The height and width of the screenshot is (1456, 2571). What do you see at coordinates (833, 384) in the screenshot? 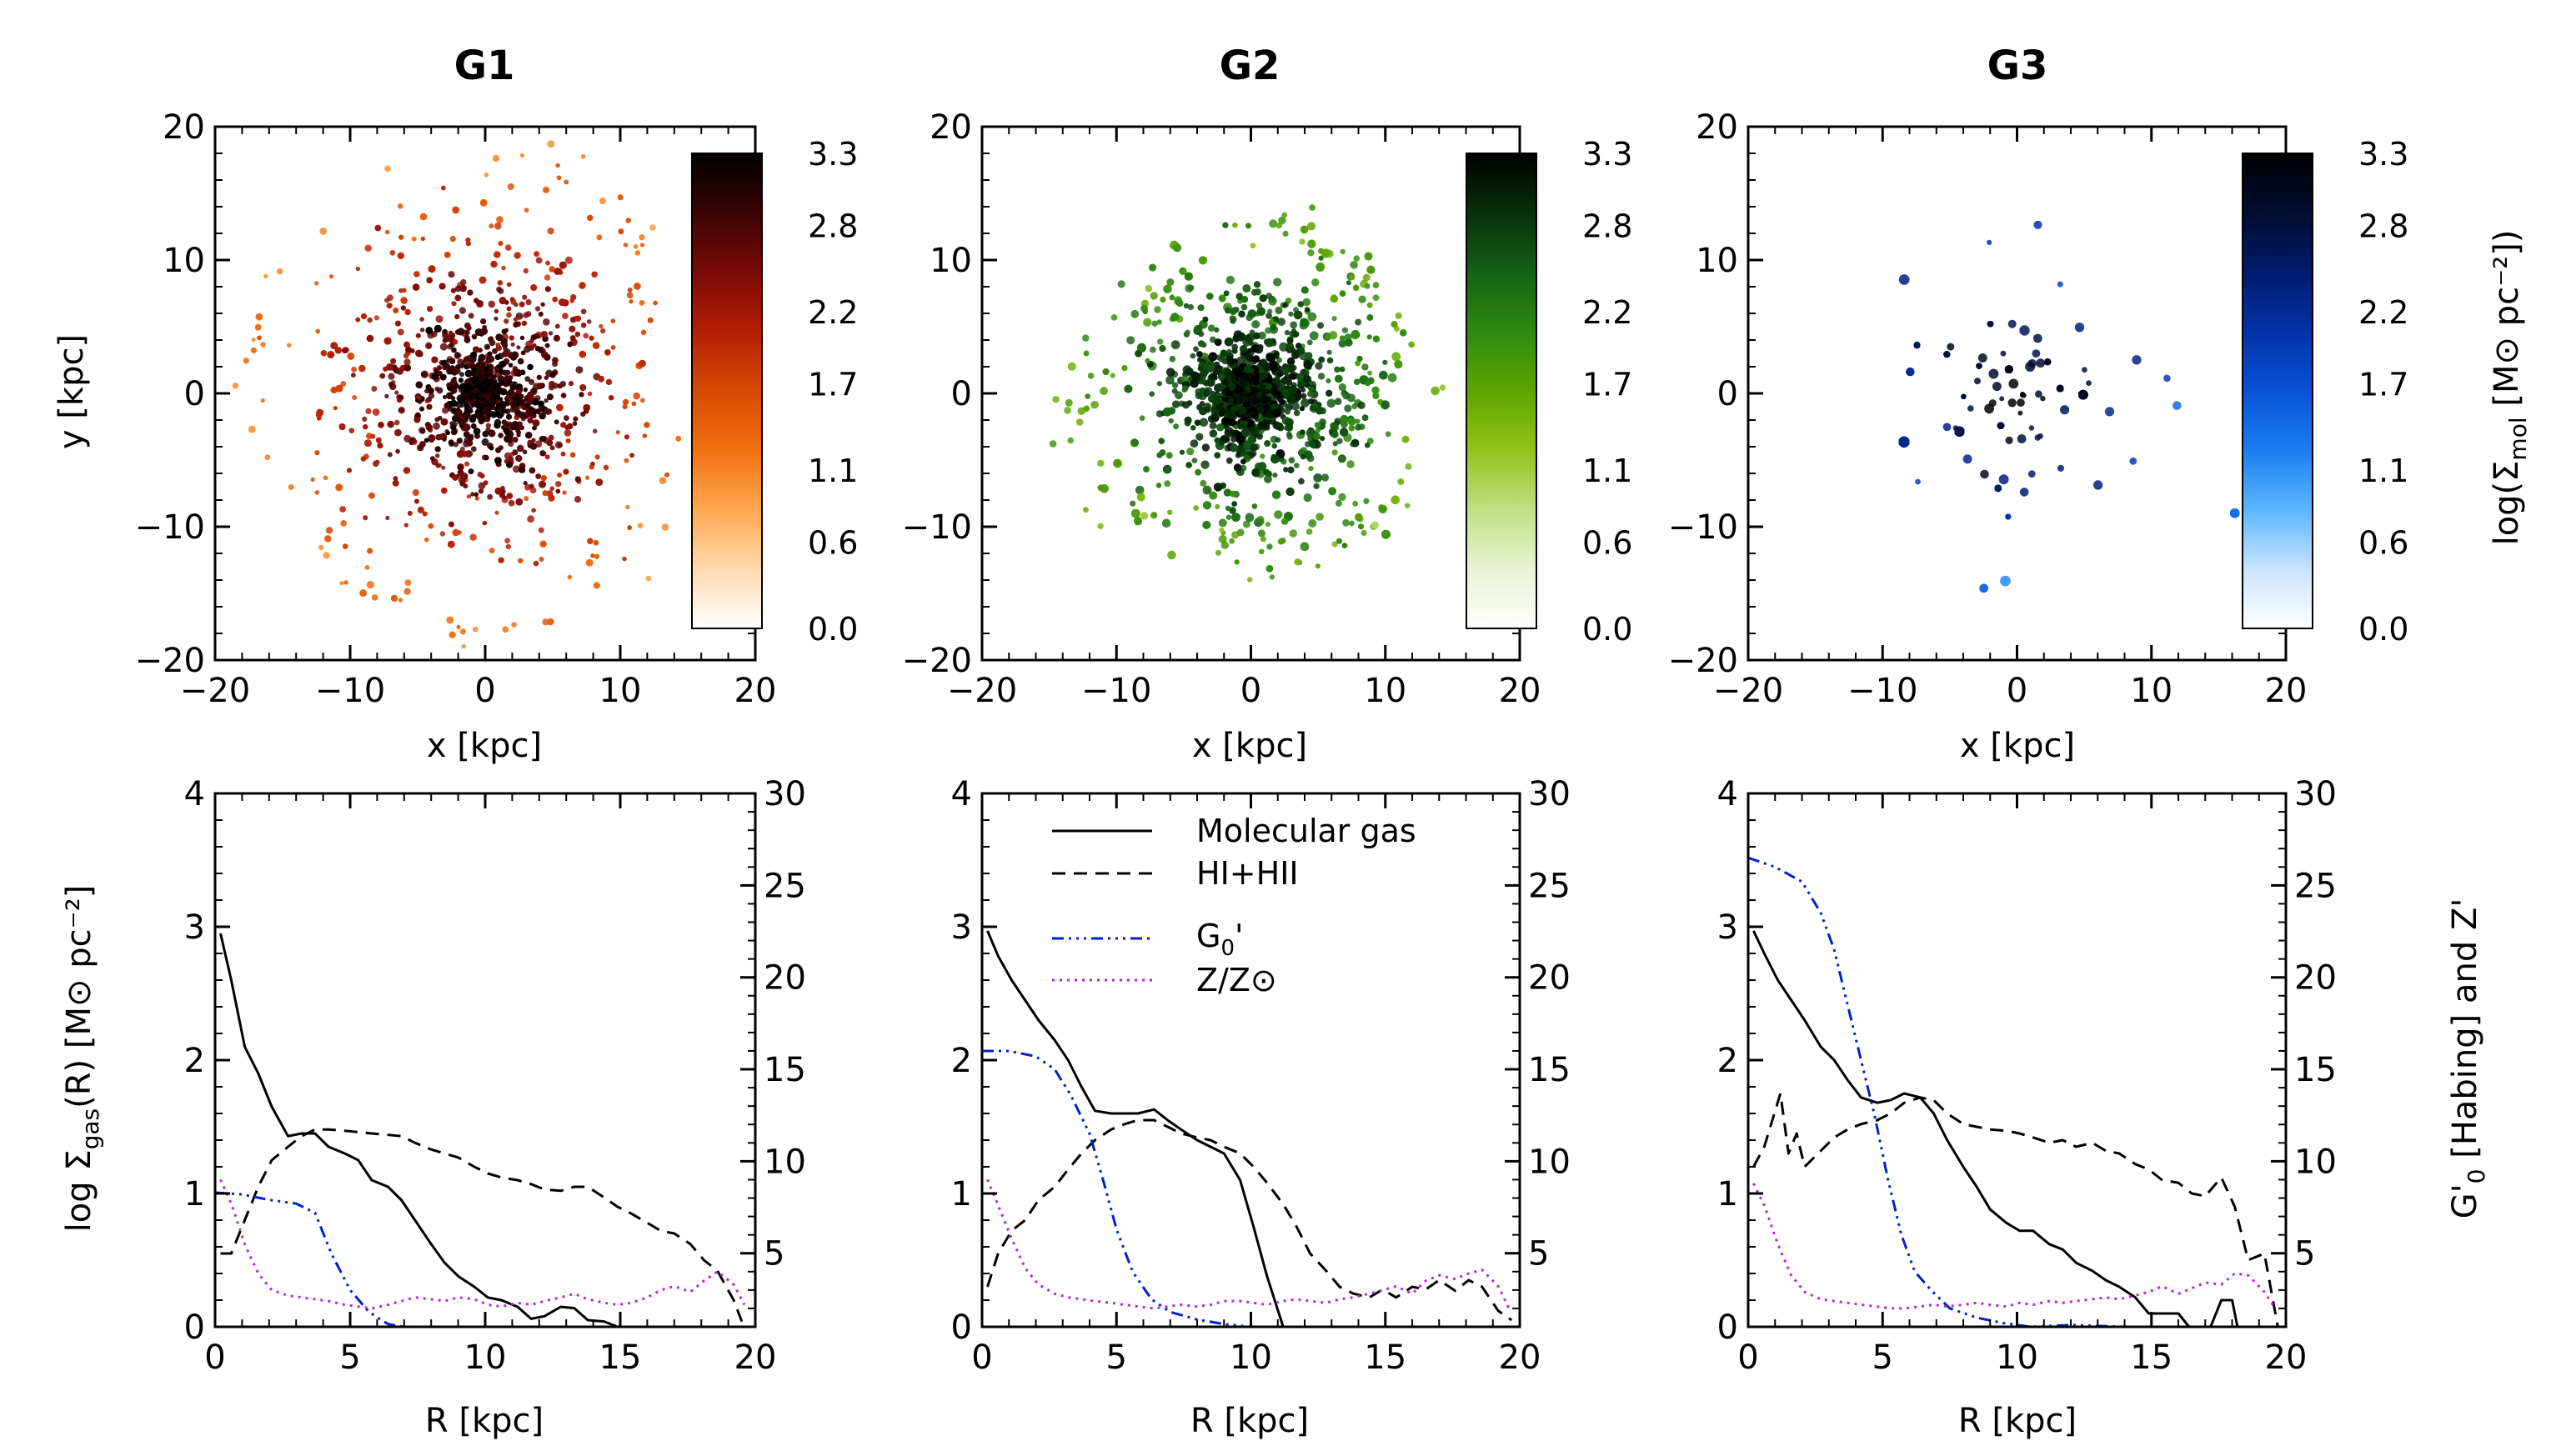
I see `colorbar-tick-label-g1: 1.7` at bounding box center [833, 384].